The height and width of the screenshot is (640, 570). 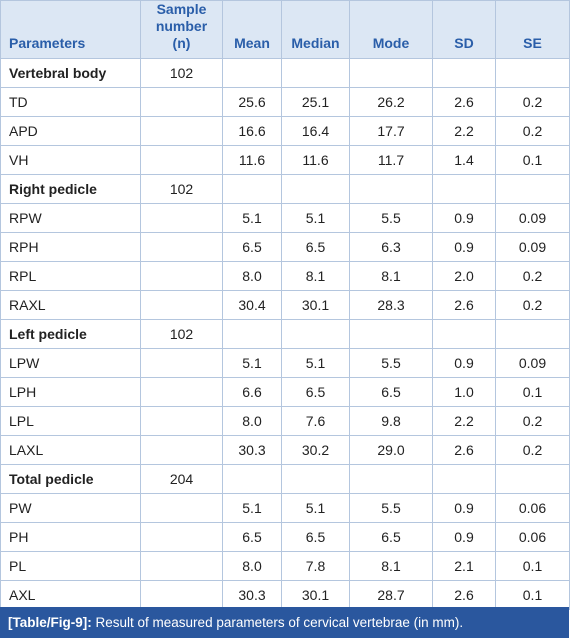 What do you see at coordinates (252, 392) in the screenshot?
I see `value-cell: 6.6` at bounding box center [252, 392].